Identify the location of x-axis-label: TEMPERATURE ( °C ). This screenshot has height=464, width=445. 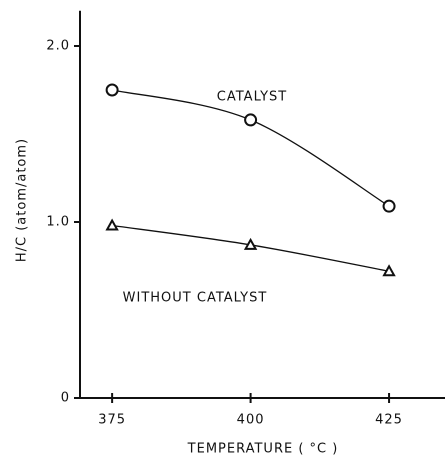
(263, 449).